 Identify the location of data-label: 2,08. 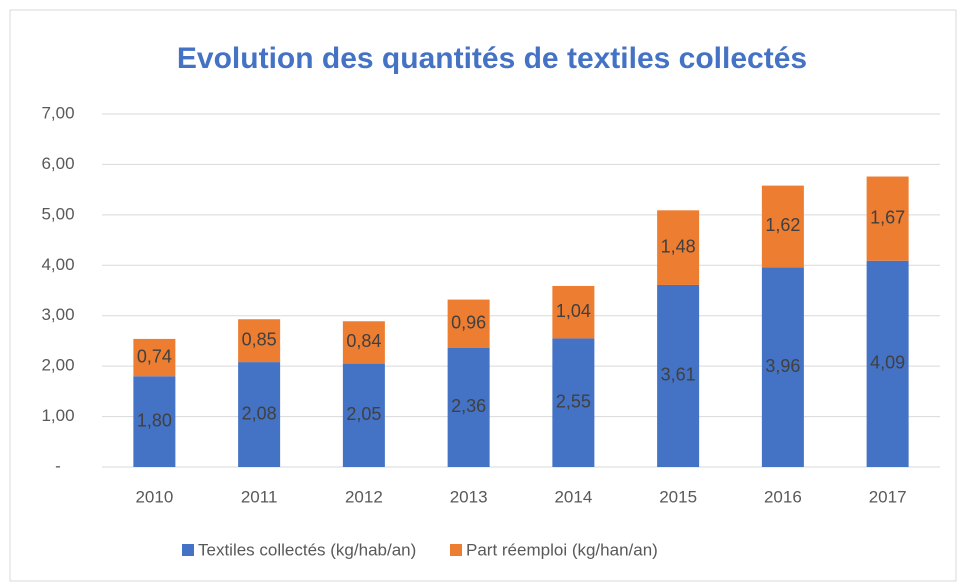
(259, 413).